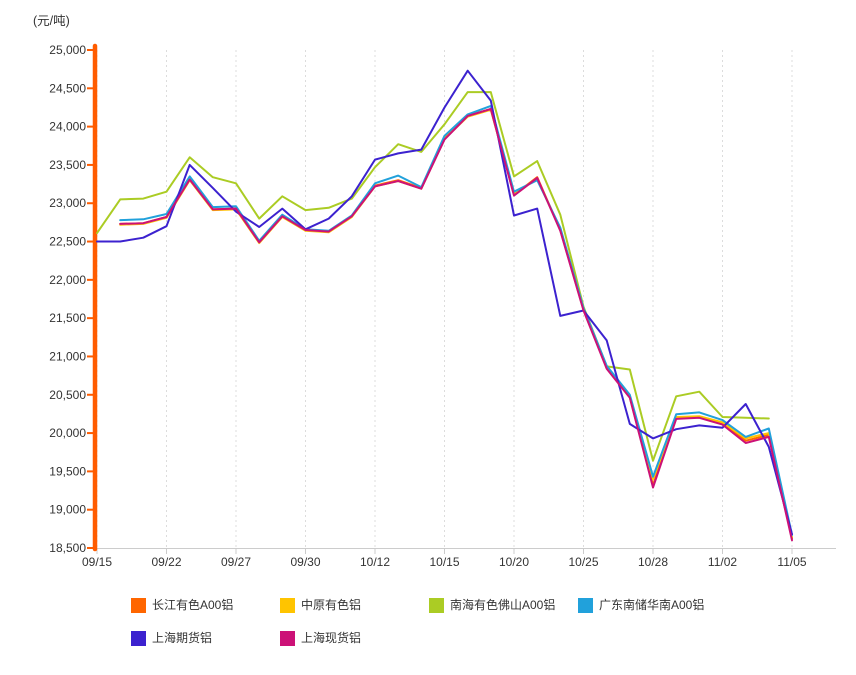  I want to click on legend-row: 上海期货铝 上海现货铝, so click(481, 647).